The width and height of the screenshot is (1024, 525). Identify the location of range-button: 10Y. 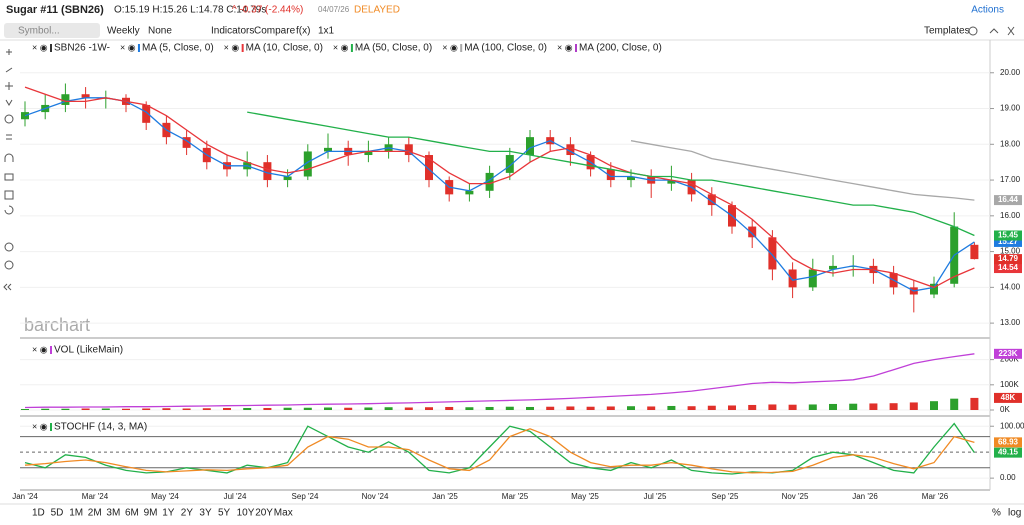
(246, 513).